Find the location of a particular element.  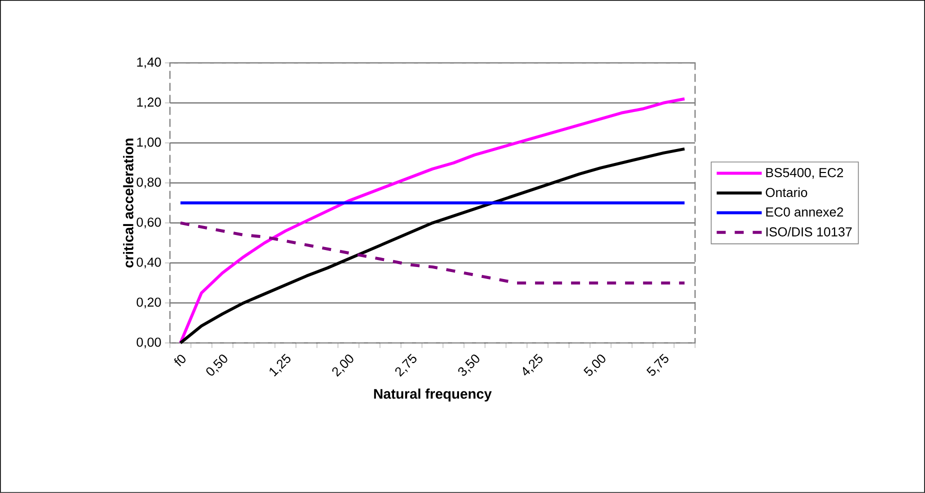

legend-label: BS5400, EC2 is located at coordinates (805, 173).